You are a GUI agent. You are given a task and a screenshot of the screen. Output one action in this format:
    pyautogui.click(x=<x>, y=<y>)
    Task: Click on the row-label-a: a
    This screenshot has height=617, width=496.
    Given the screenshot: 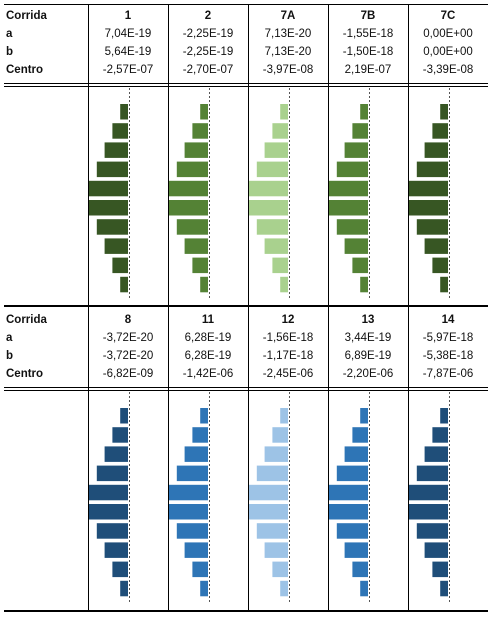 What is the action you would take?
    pyautogui.click(x=9, y=338)
    